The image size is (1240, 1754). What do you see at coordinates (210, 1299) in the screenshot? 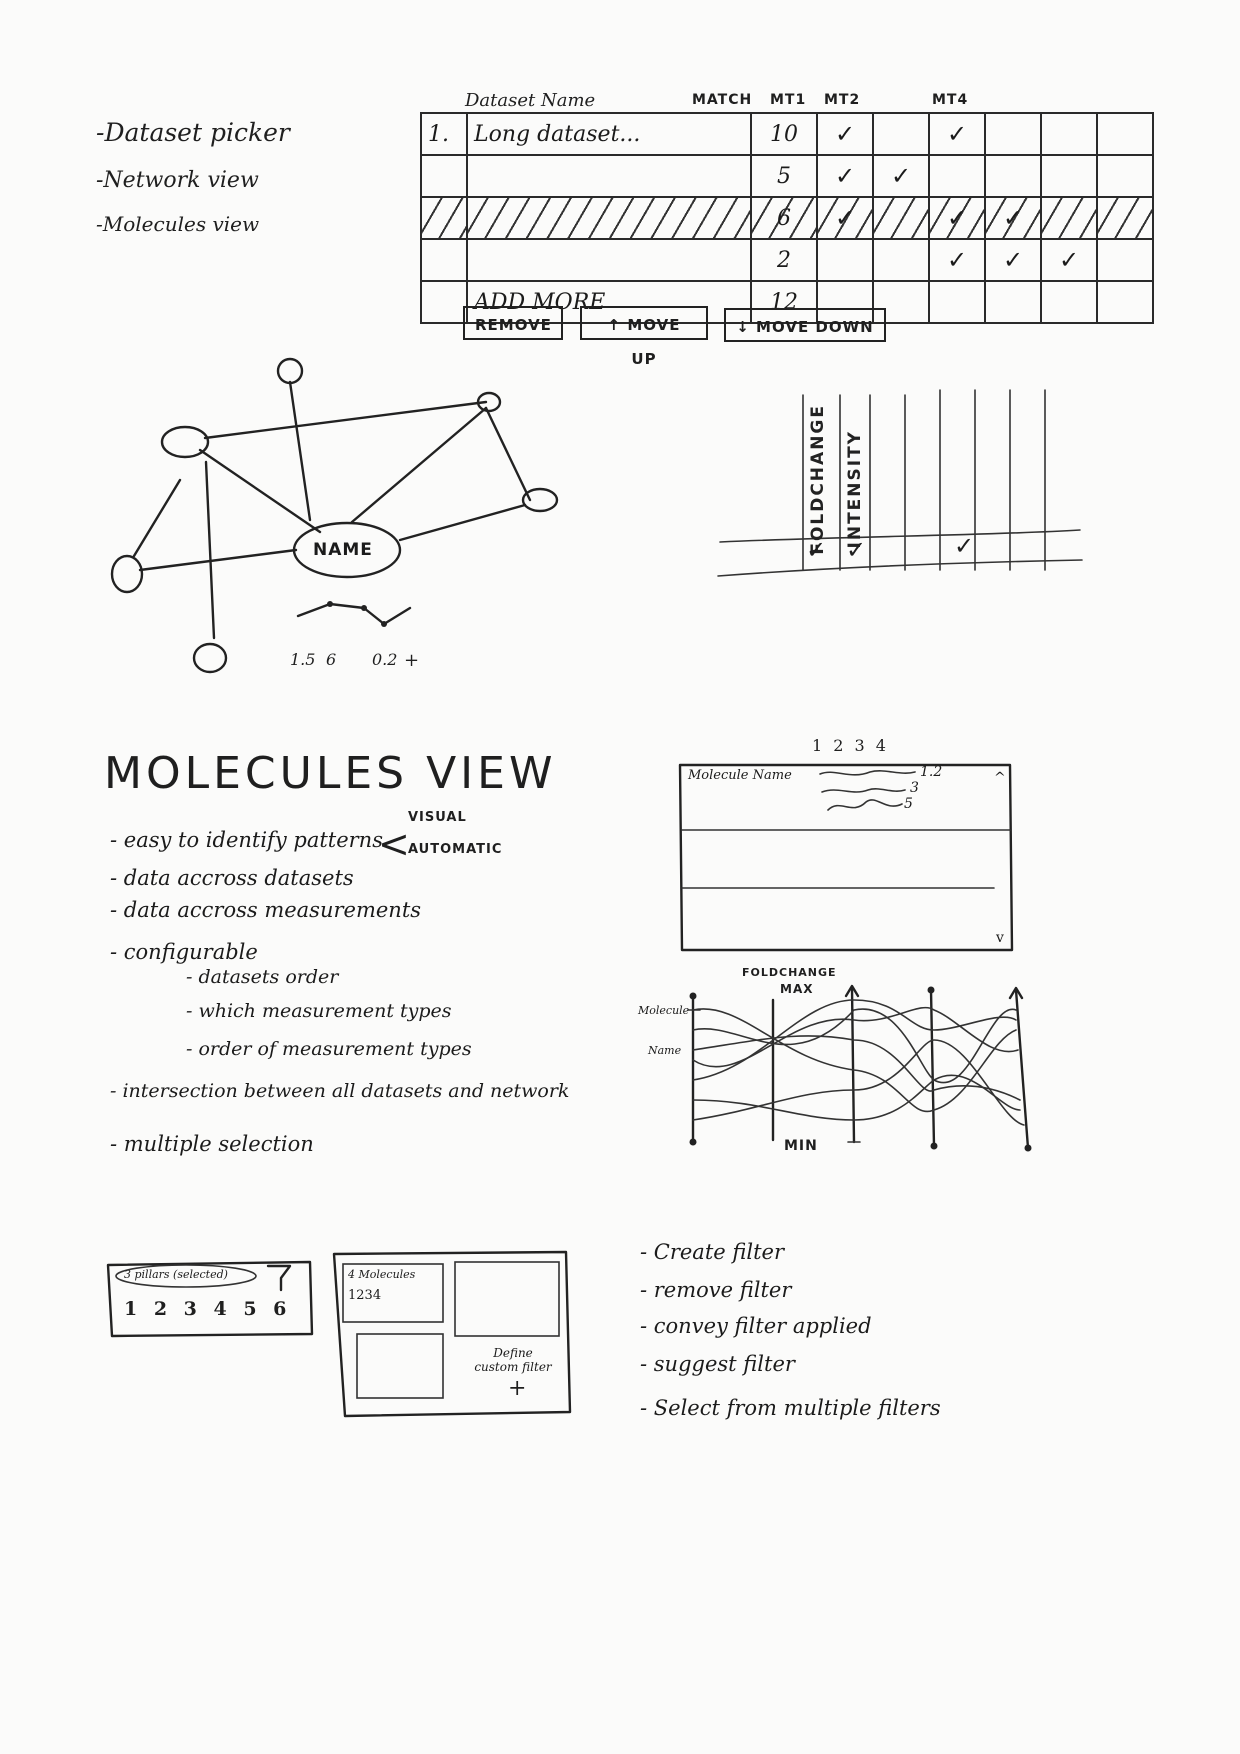
I see `filter-widget-sketch` at bounding box center [210, 1299].